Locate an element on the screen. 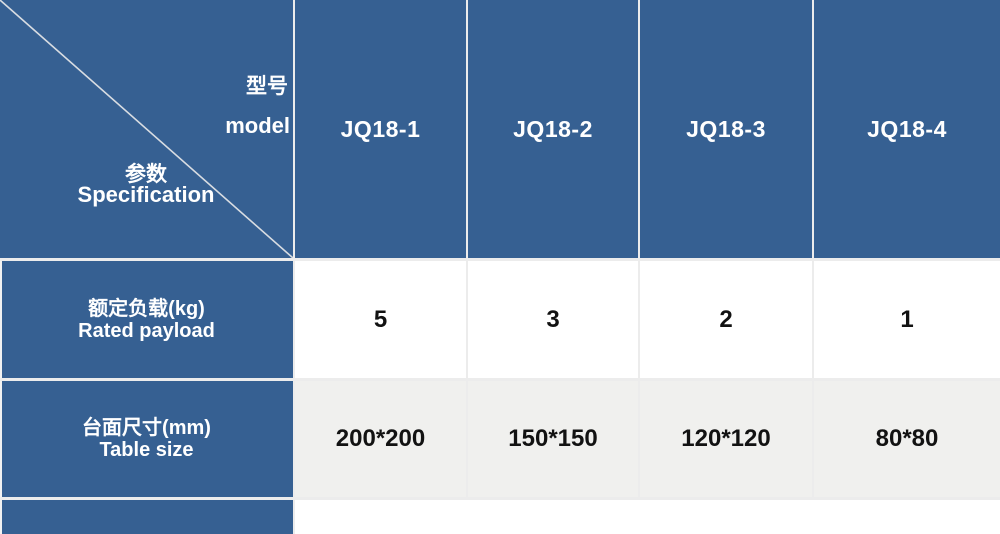 The width and height of the screenshot is (1000, 534). value-size-jq18-1: 200*200 is located at coordinates (380, 439).